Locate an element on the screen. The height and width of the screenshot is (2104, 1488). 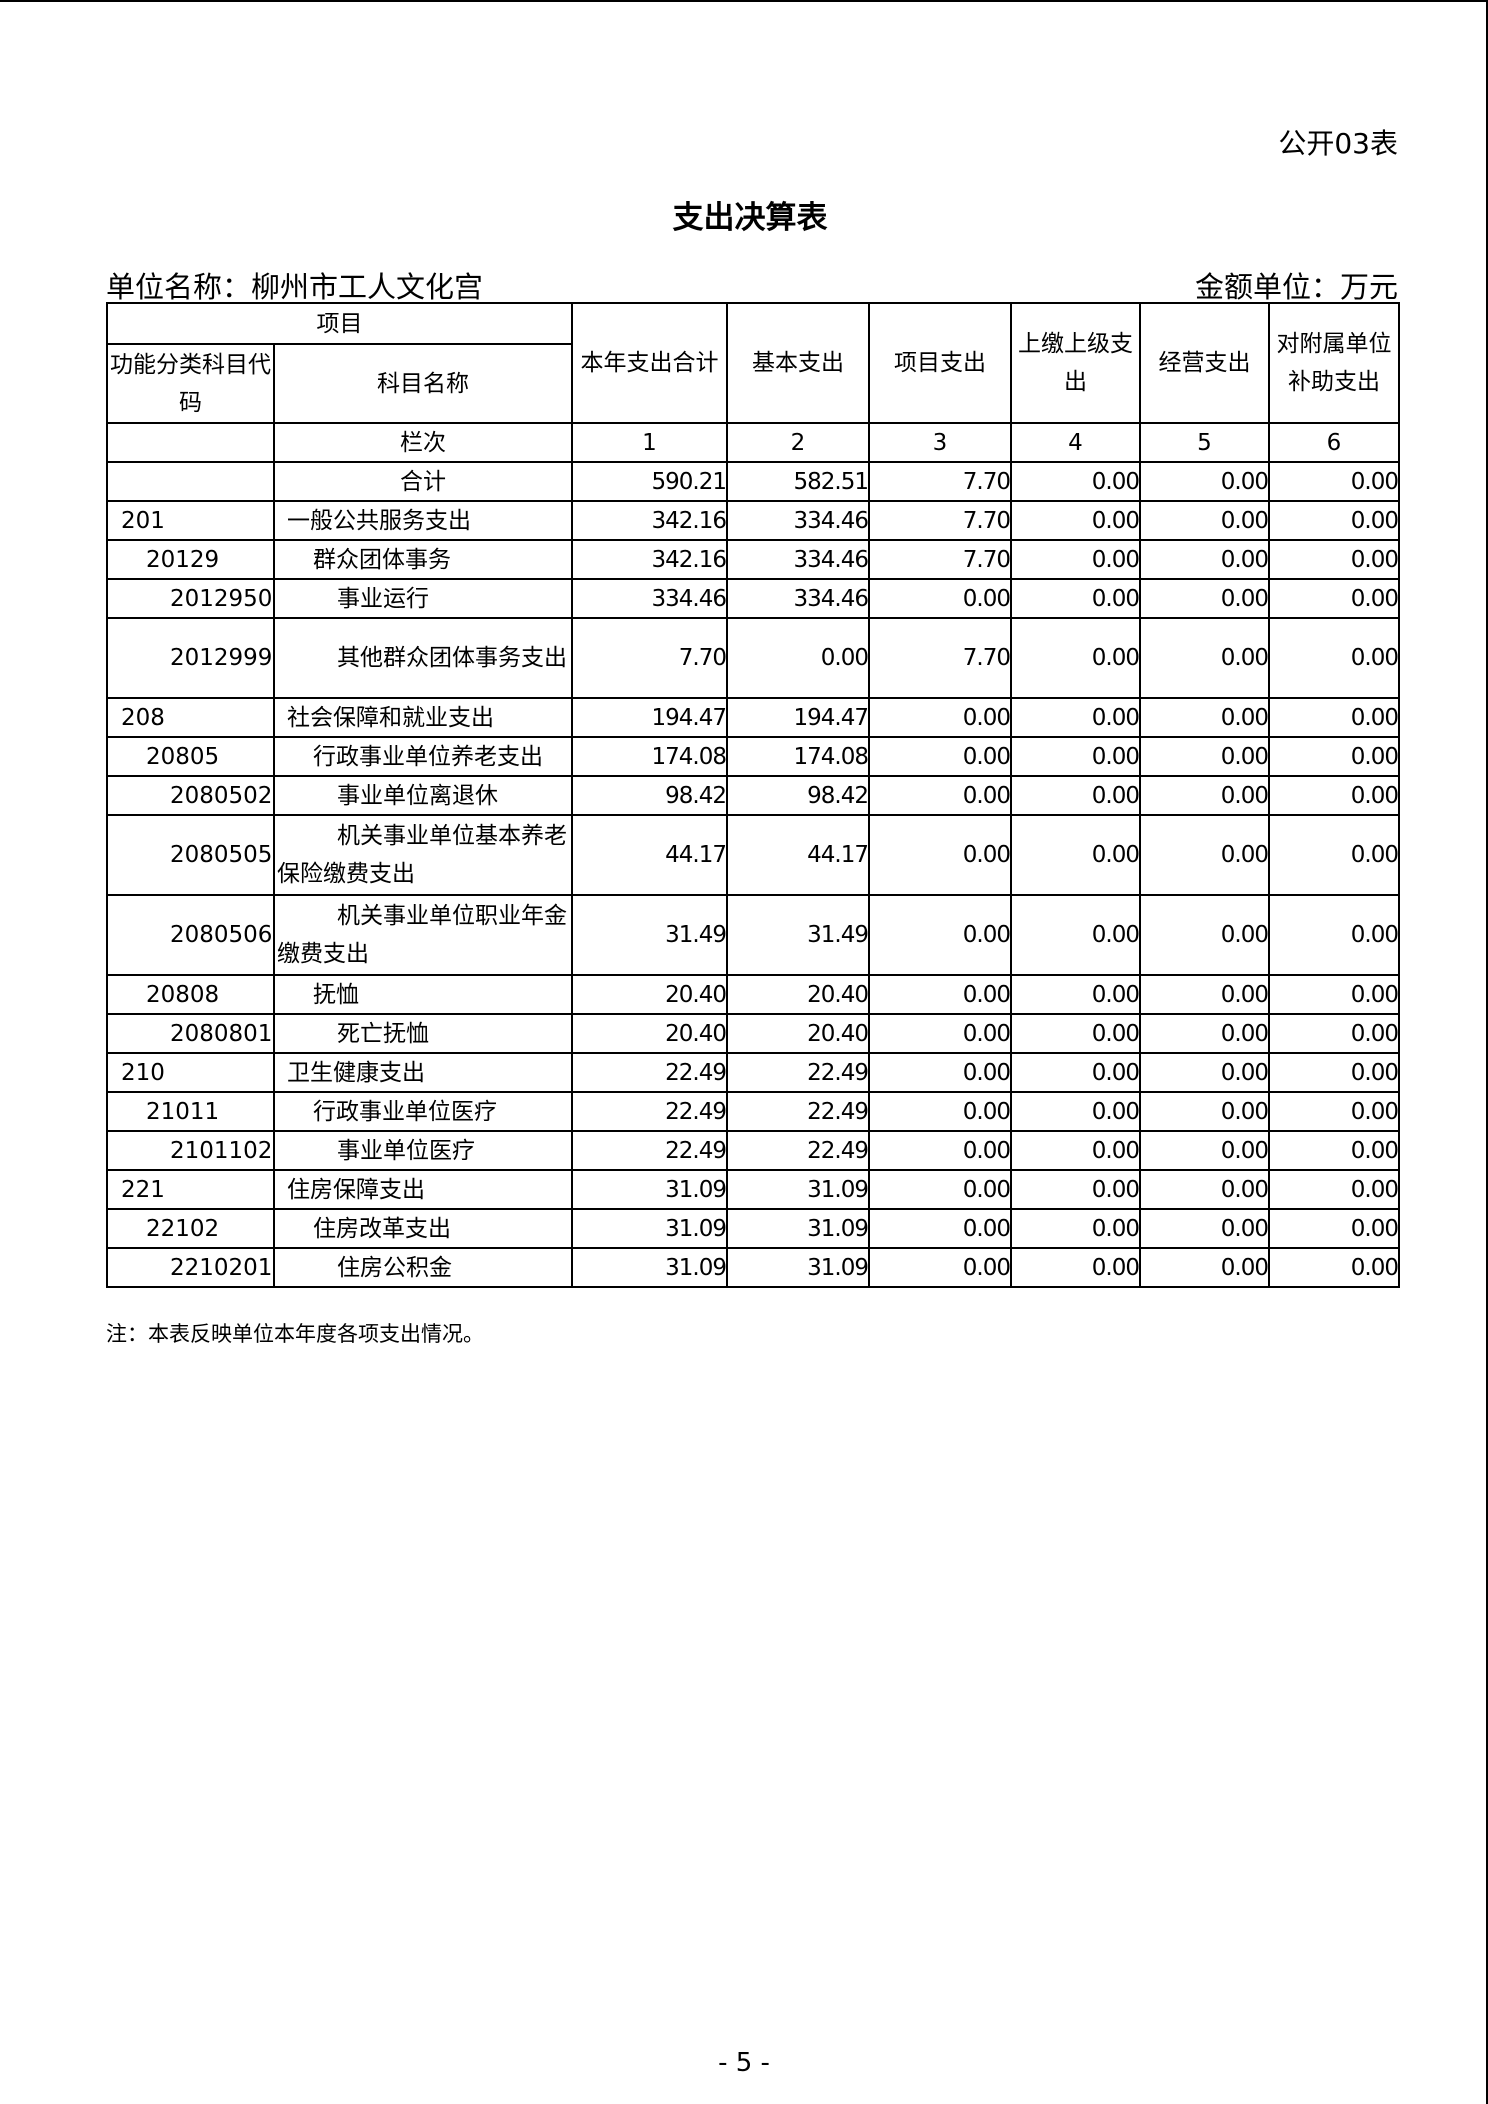
row-value-col-2: 31.49 is located at coordinates (798, 935).